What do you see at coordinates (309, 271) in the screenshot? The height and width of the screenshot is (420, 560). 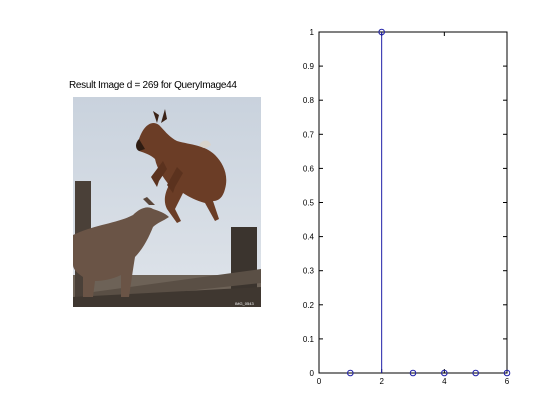 I see `y-tick-label: 0.3` at bounding box center [309, 271].